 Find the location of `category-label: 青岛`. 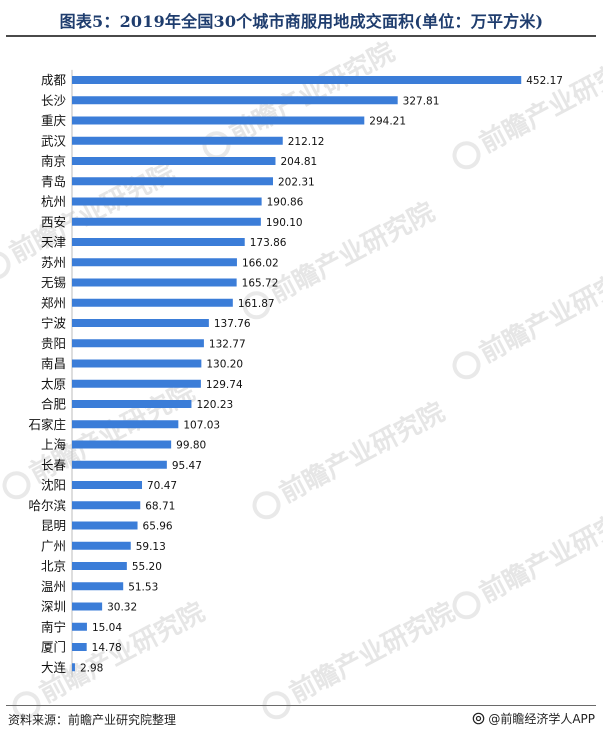

category-label: 青岛 is located at coordinates (53, 181).